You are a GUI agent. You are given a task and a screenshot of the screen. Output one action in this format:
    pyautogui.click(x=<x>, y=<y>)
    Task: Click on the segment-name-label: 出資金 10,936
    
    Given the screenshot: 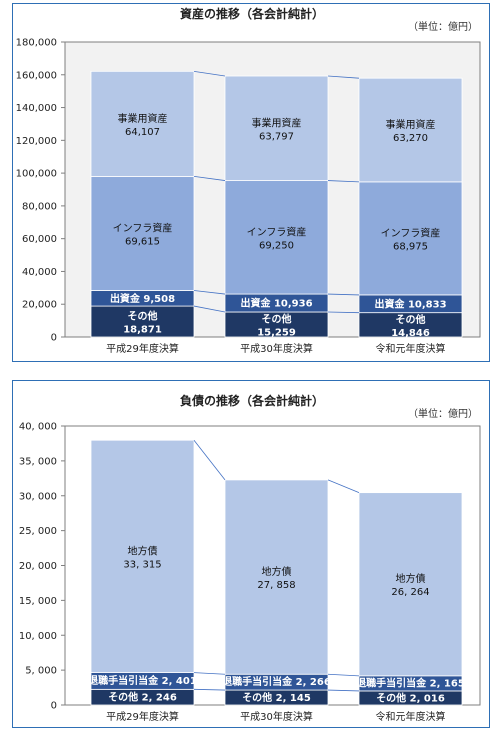 What is the action you would take?
    pyautogui.click(x=276, y=303)
    